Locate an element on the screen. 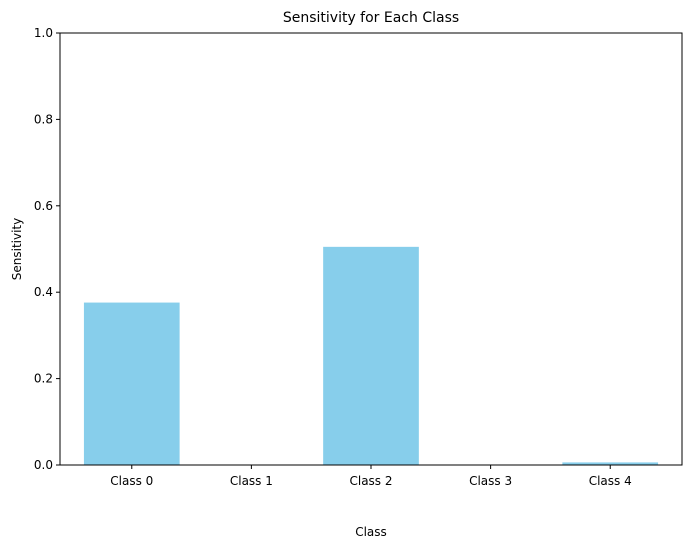 This screenshot has height=547, width=691. x-tick-label: Class 1 is located at coordinates (251, 481).